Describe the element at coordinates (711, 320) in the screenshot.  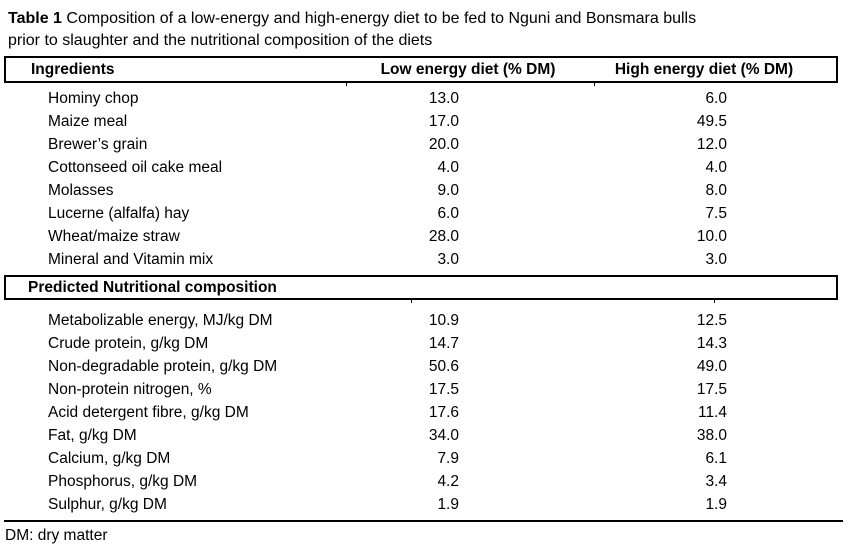
I see `high-energy-value: 12.5` at that location.